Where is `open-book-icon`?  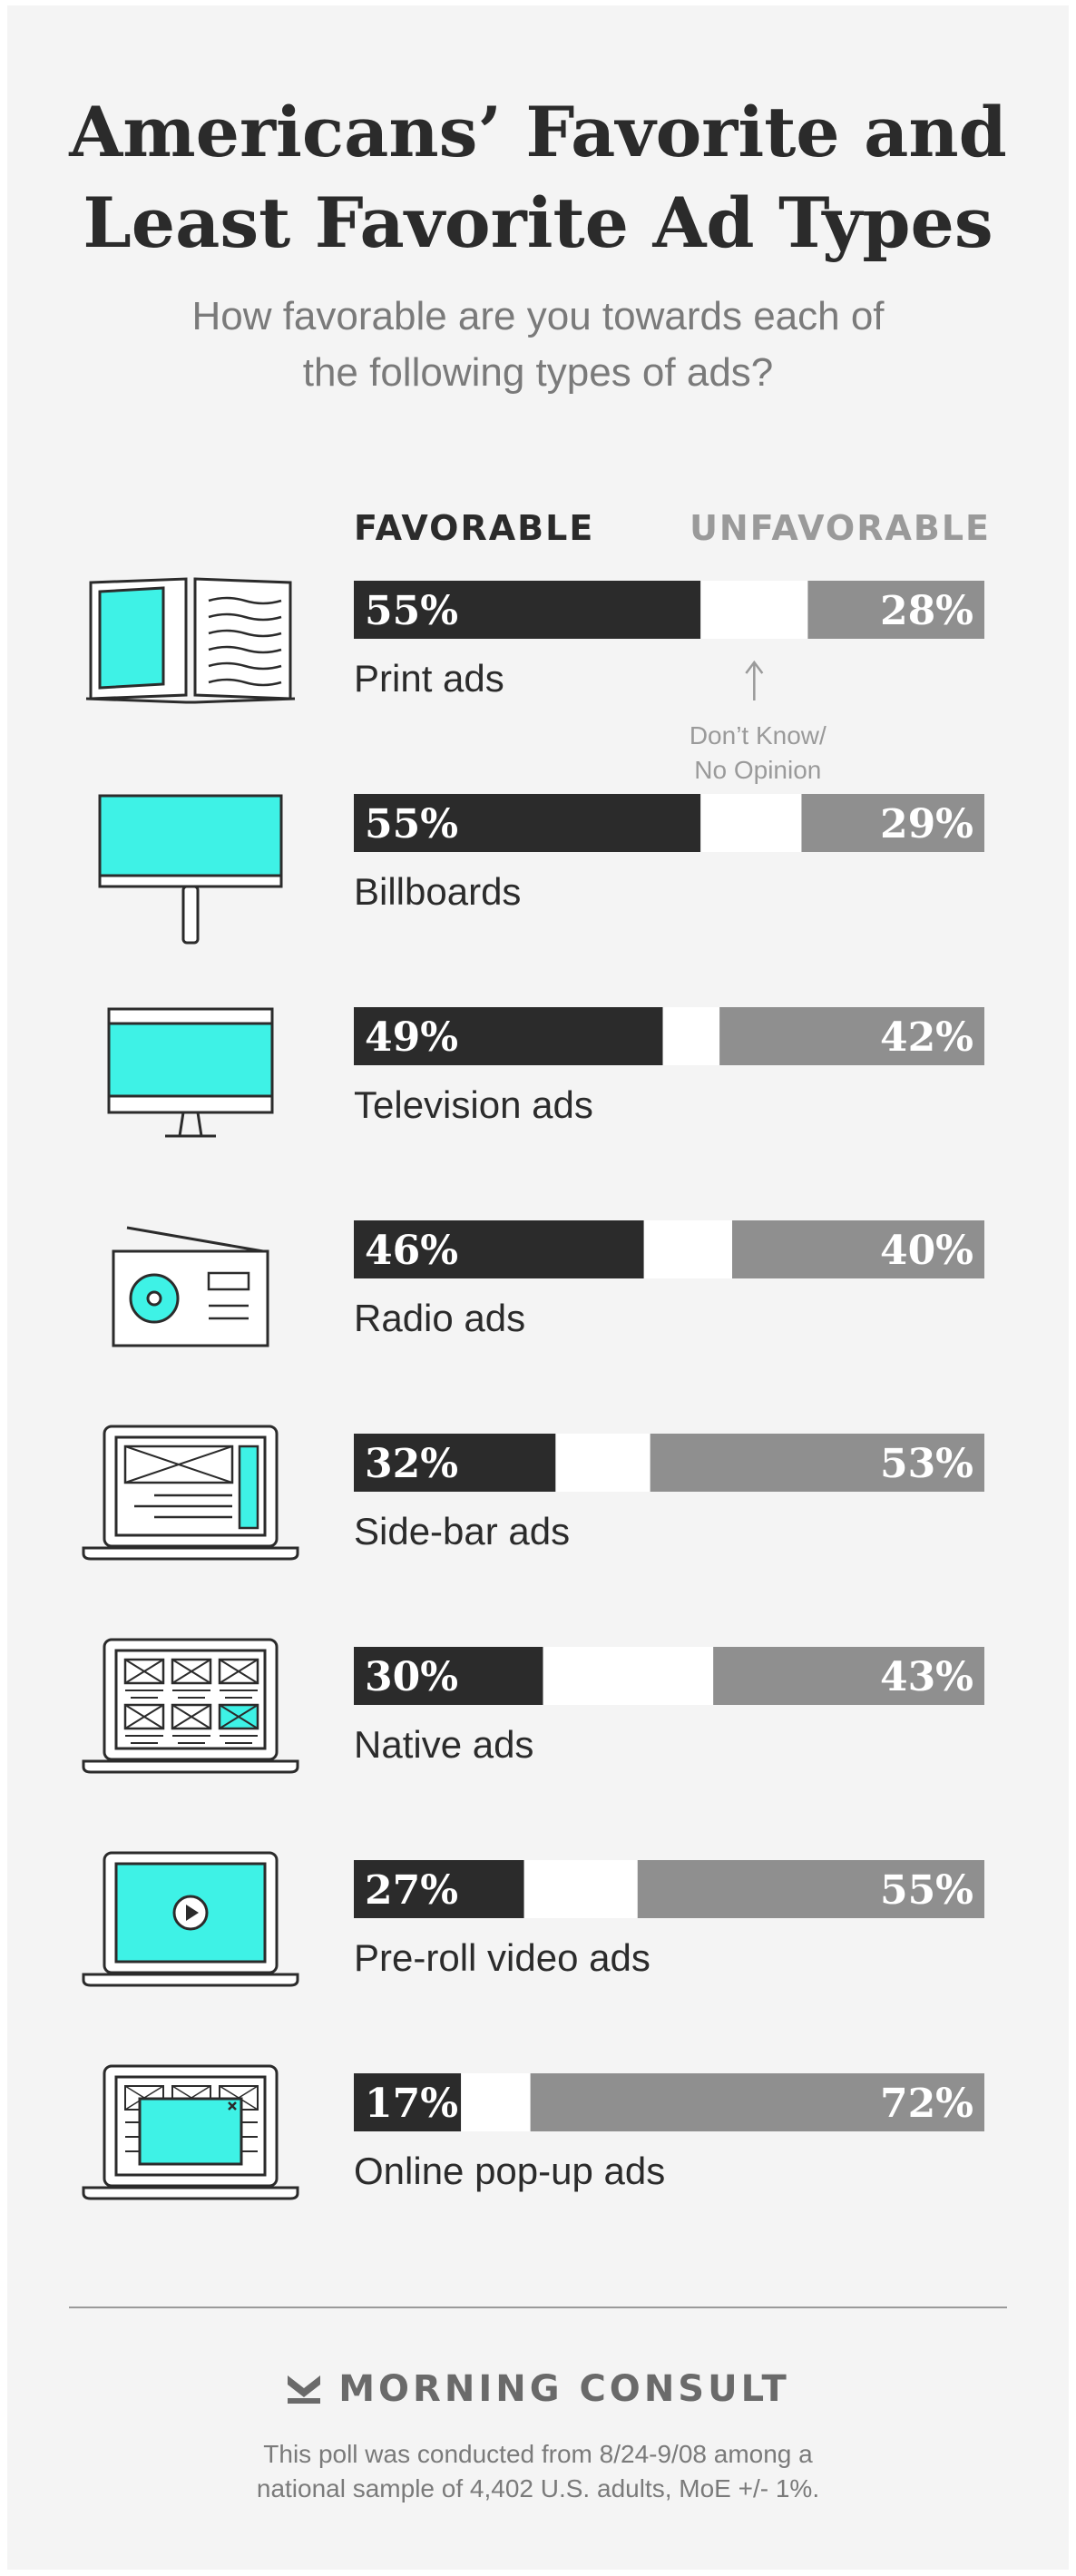 open-book-icon is located at coordinates (190, 640).